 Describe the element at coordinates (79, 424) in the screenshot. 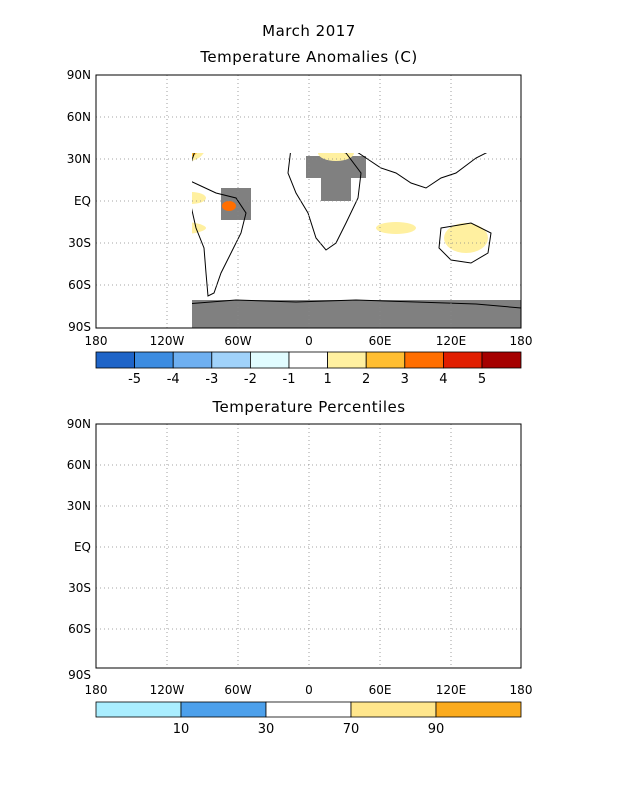

I see `svg-text: 90N` at that location.